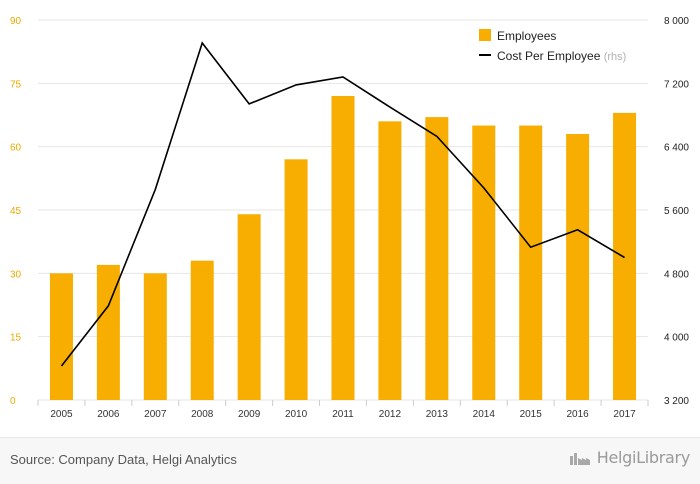 This screenshot has width=700, height=484. What do you see at coordinates (437, 414) in the screenshot?
I see `x-axis-tick-label: 2013` at bounding box center [437, 414].